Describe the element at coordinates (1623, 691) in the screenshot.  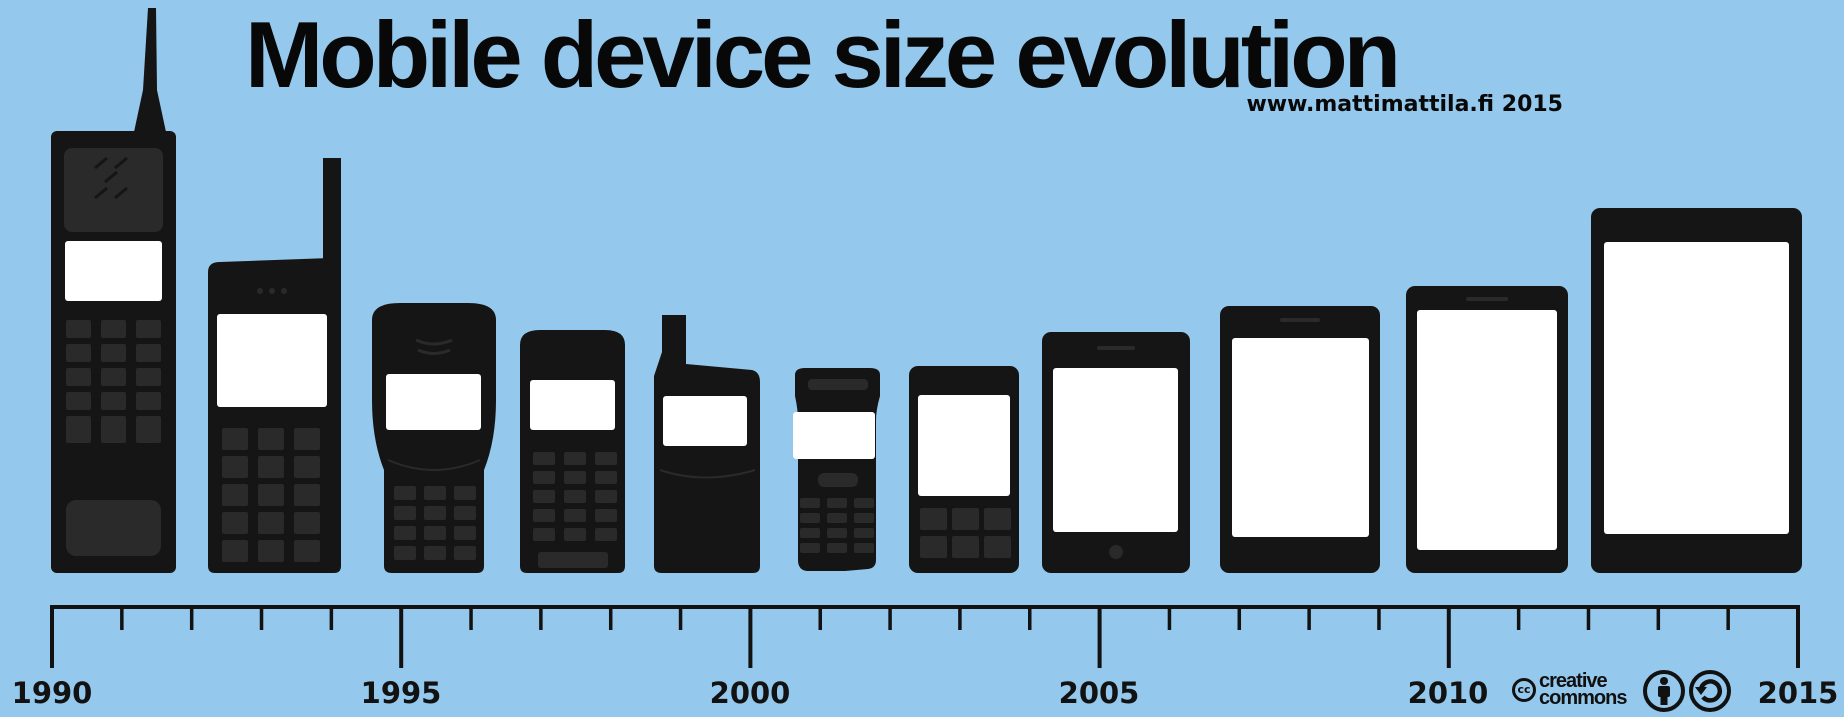
I see `license-badge: cc creative commons` at that location.